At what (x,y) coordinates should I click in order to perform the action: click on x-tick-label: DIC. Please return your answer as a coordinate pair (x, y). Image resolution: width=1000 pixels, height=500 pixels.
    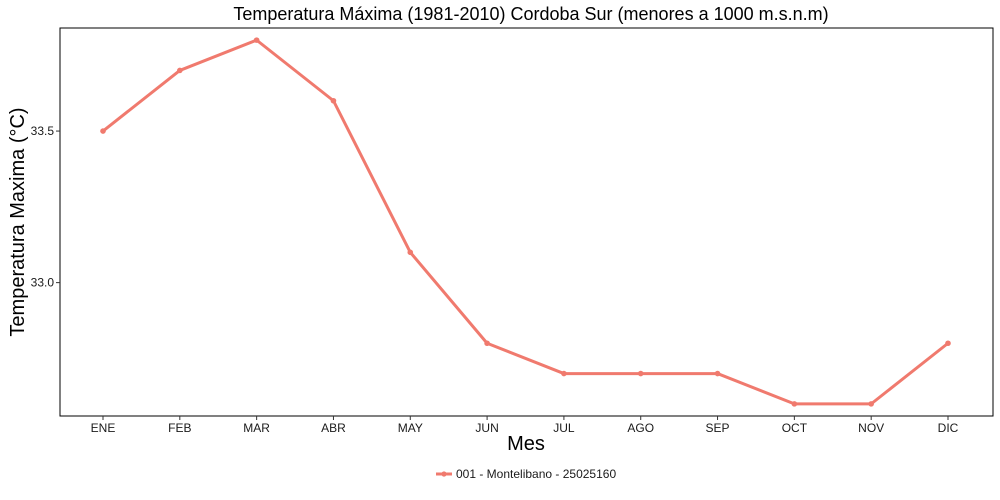
    Looking at the image, I should click on (948, 428).